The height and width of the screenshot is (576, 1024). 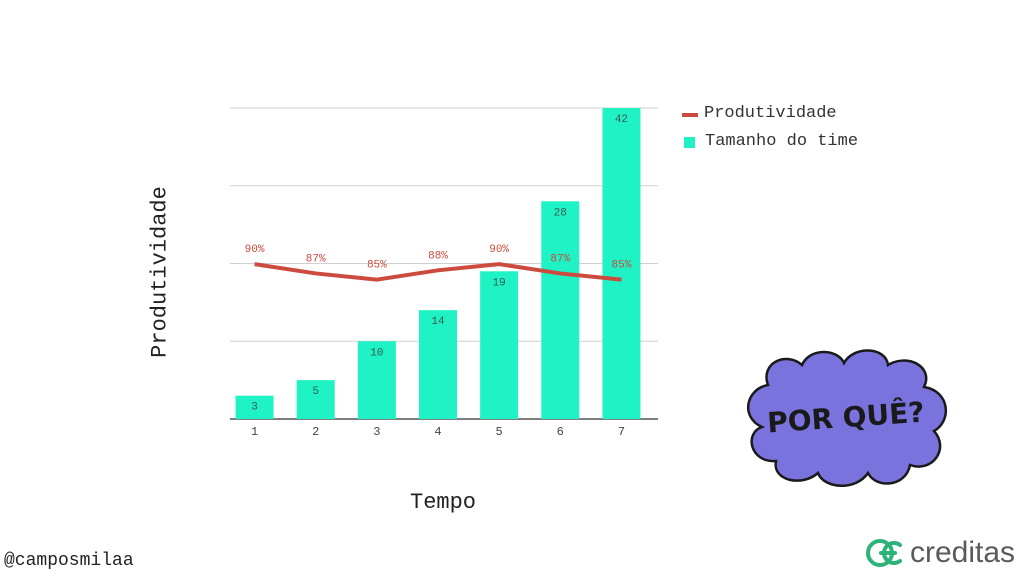 I want to click on bar-label-2: 5, so click(x=315, y=392).